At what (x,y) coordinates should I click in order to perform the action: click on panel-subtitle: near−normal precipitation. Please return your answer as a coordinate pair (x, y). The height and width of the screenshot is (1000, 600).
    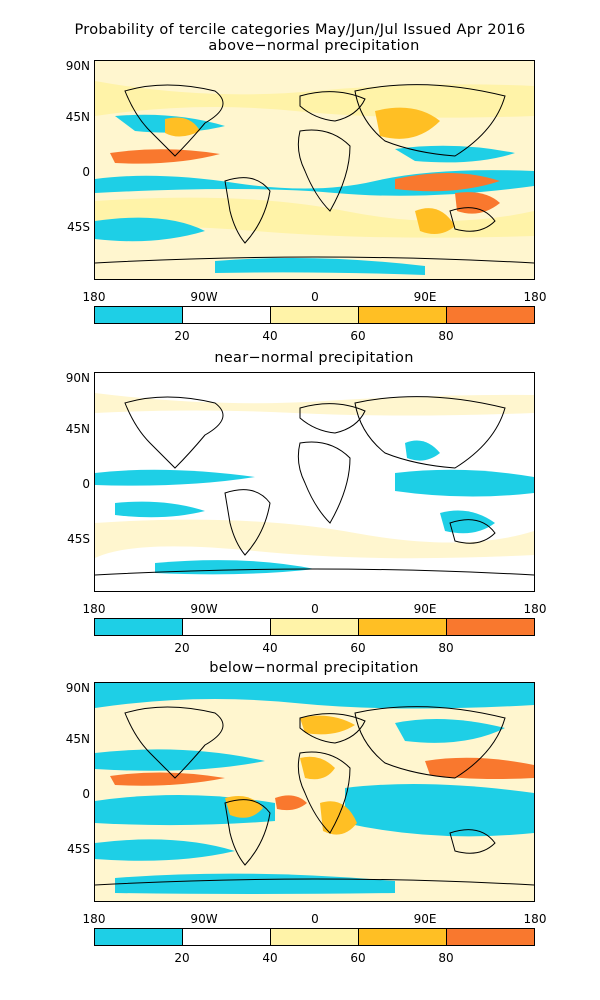
    Looking at the image, I should click on (314, 358).